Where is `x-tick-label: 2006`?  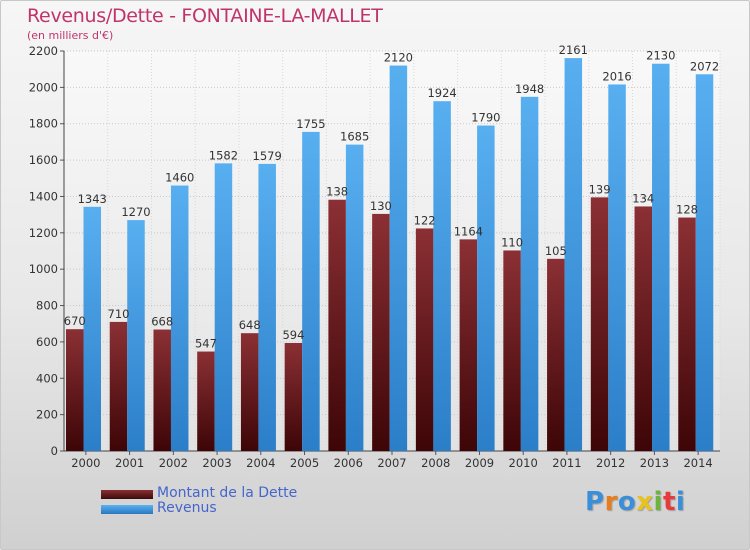
x-tick-label: 2006 is located at coordinates (348, 463).